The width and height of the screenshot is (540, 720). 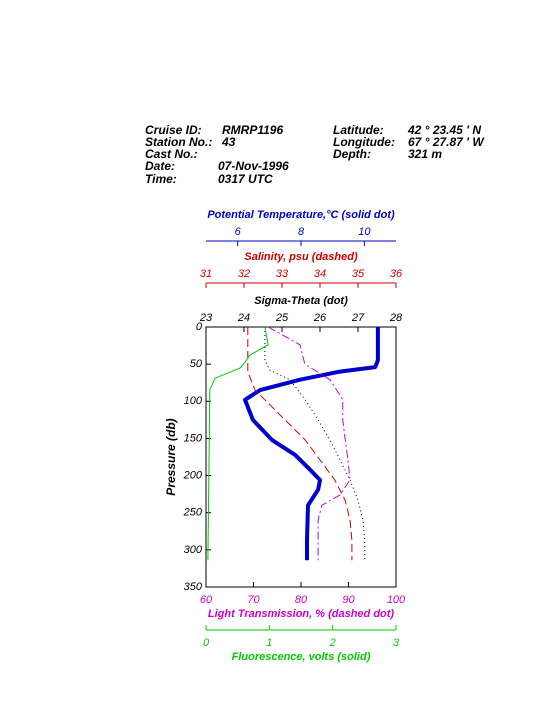 What do you see at coordinates (301, 301) in the screenshot?
I see `x-axis-label: Sigma-Theta (dot)` at bounding box center [301, 301].